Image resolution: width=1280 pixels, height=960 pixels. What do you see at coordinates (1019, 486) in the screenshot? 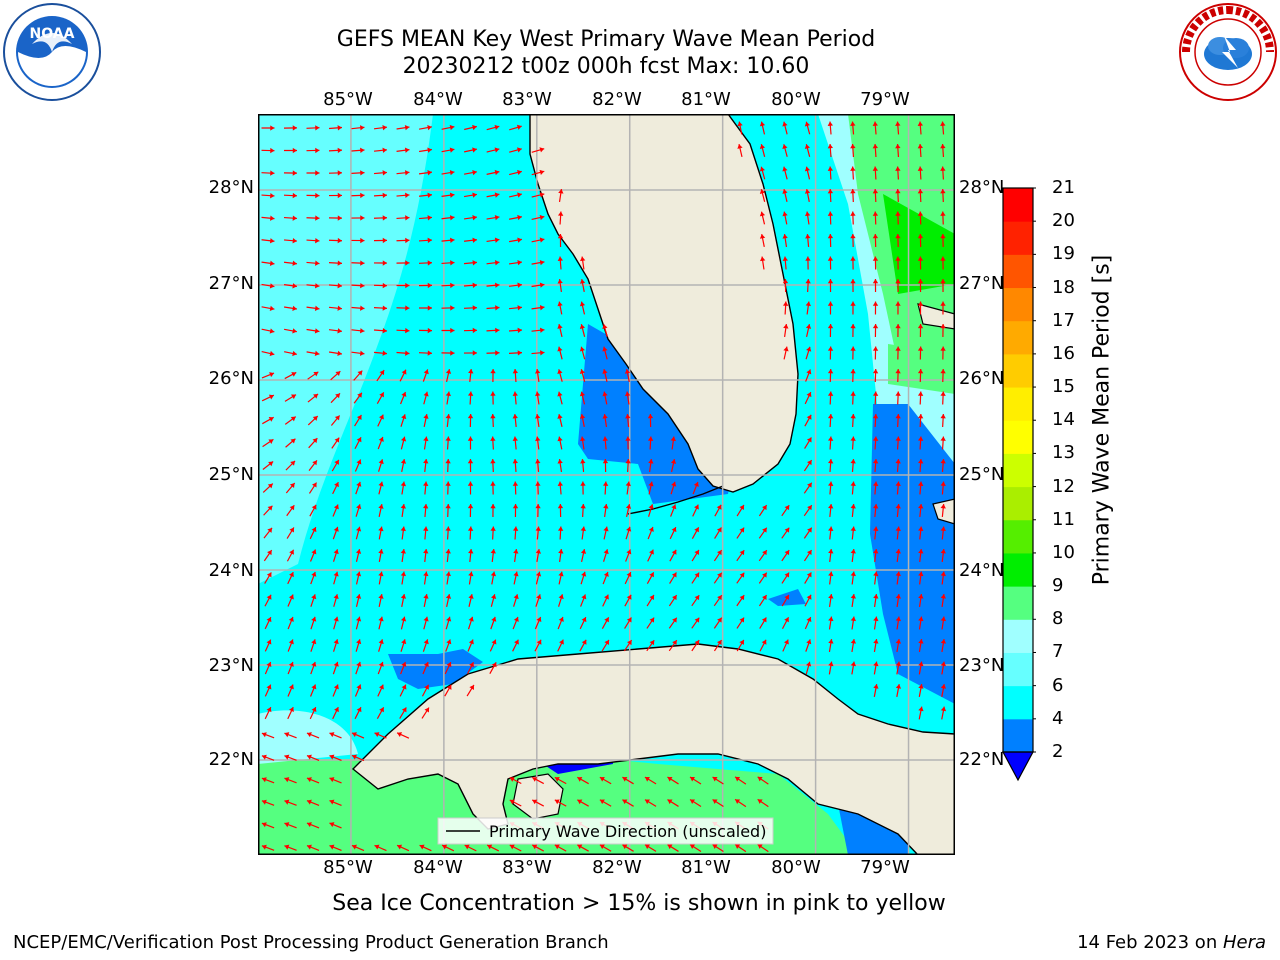
I see `colorbar` at bounding box center [1019, 486].